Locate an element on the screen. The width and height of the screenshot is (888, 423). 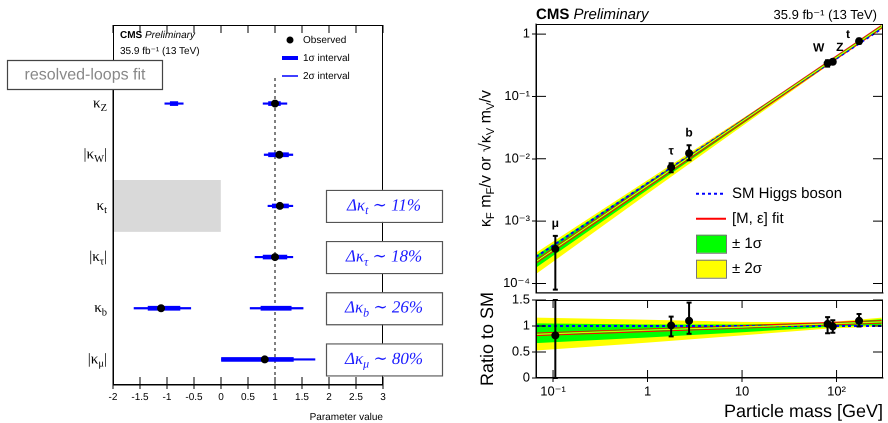
x-tick-label: 10² is located at coordinates (837, 390).